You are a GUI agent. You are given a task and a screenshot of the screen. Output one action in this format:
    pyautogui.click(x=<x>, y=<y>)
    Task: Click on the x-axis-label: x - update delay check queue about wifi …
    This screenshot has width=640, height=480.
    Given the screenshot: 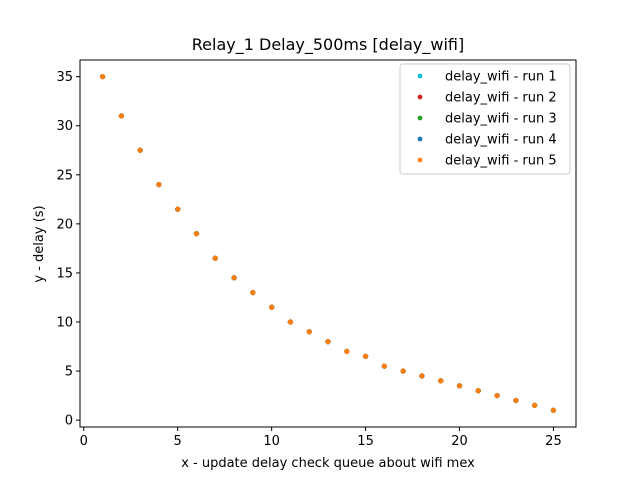 What is the action you would take?
    pyautogui.click(x=328, y=463)
    